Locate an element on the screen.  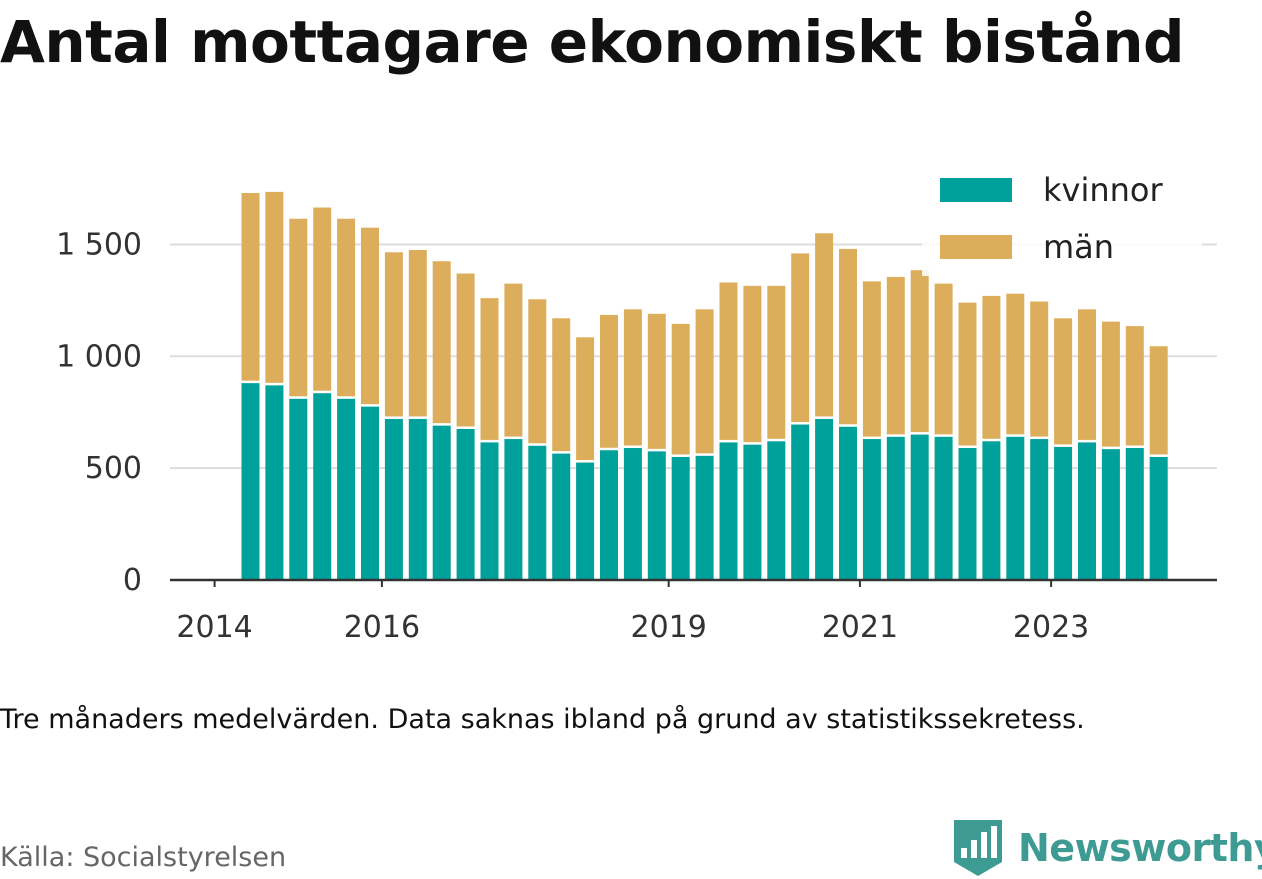
legend-label: män is located at coordinates (1078, 247).